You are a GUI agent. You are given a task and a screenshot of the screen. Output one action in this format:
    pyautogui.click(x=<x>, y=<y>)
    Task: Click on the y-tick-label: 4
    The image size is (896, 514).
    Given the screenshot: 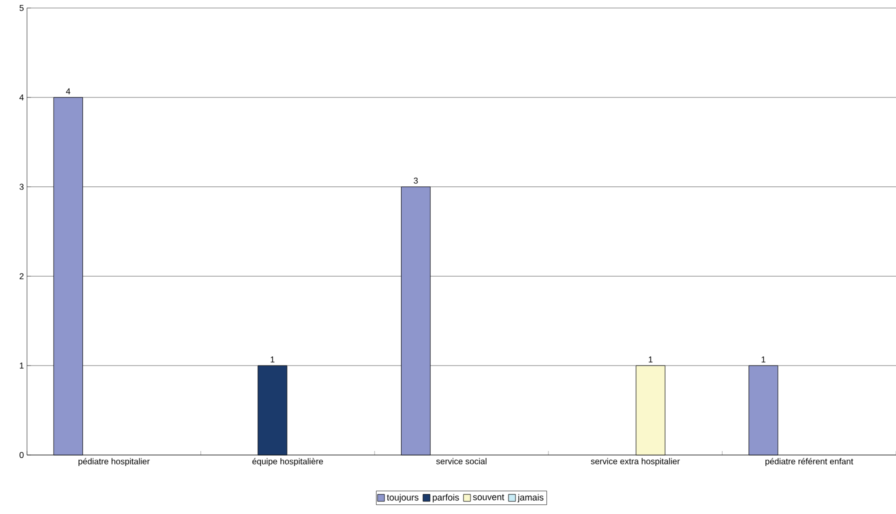 What is the action you would take?
    pyautogui.click(x=21, y=97)
    